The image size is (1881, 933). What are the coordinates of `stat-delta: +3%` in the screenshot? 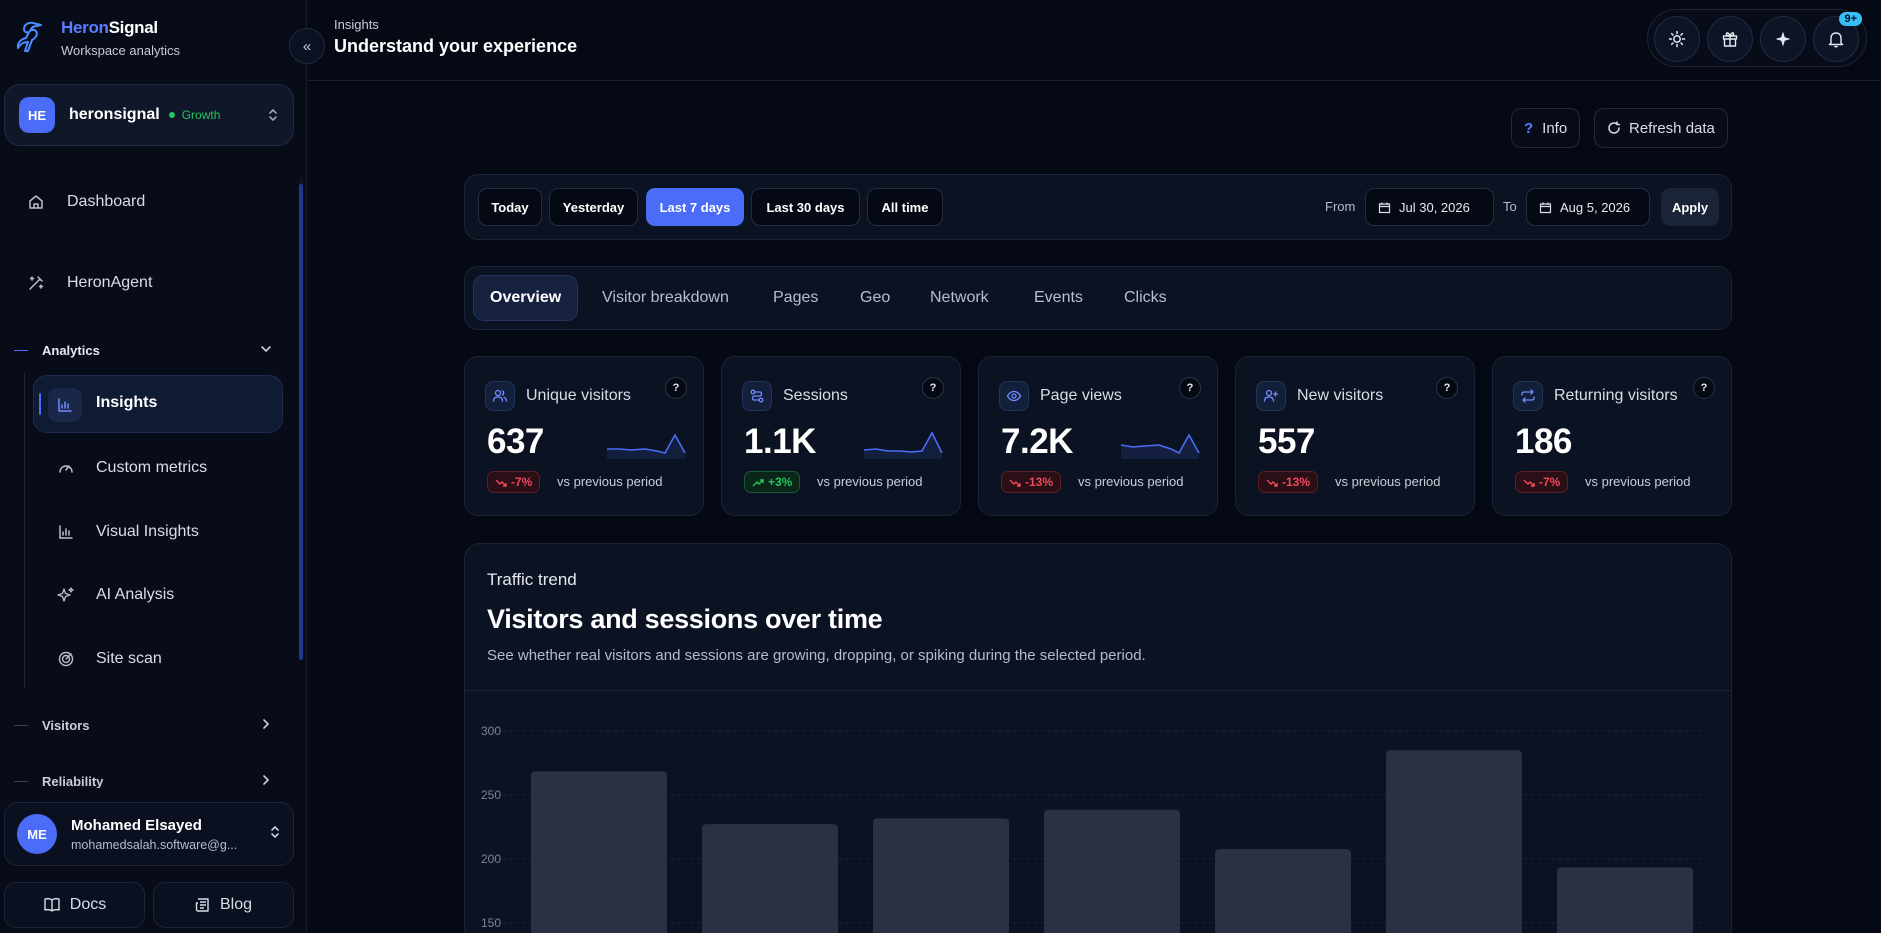 It's located at (772, 482).